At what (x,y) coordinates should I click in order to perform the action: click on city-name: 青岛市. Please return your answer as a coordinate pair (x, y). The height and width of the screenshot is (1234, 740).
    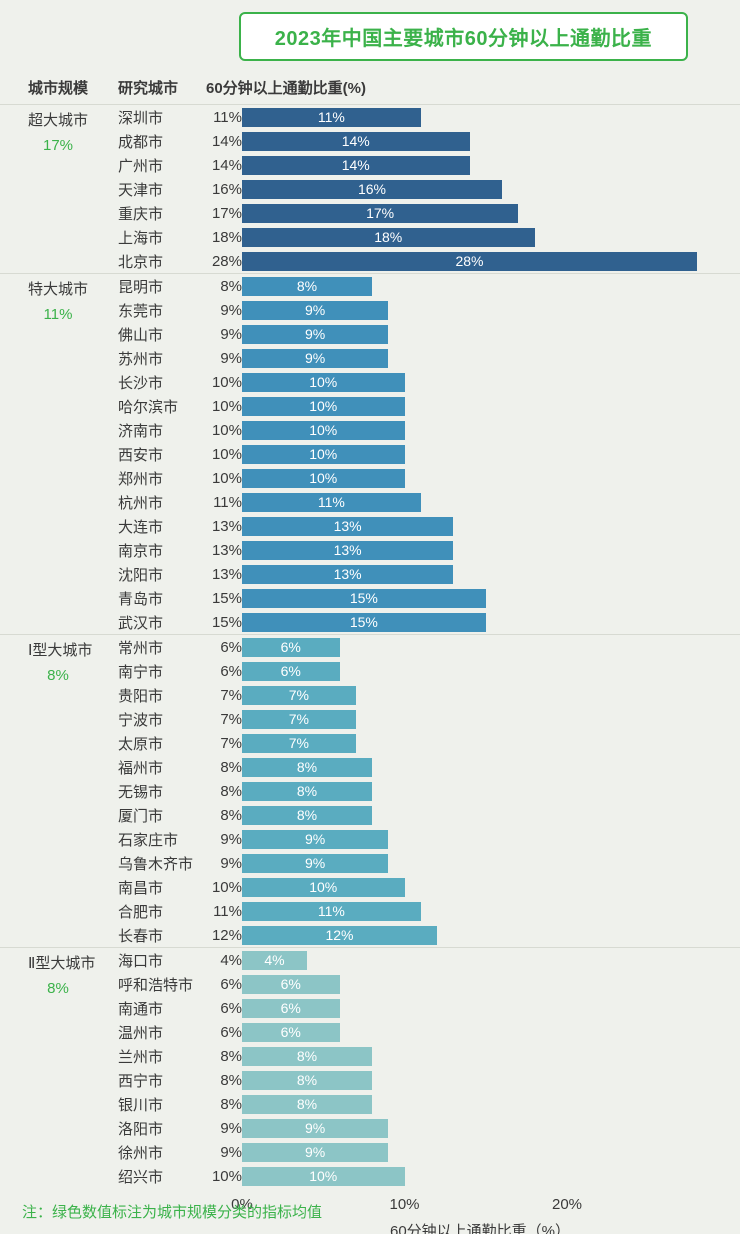
    Looking at the image, I should click on (141, 599).